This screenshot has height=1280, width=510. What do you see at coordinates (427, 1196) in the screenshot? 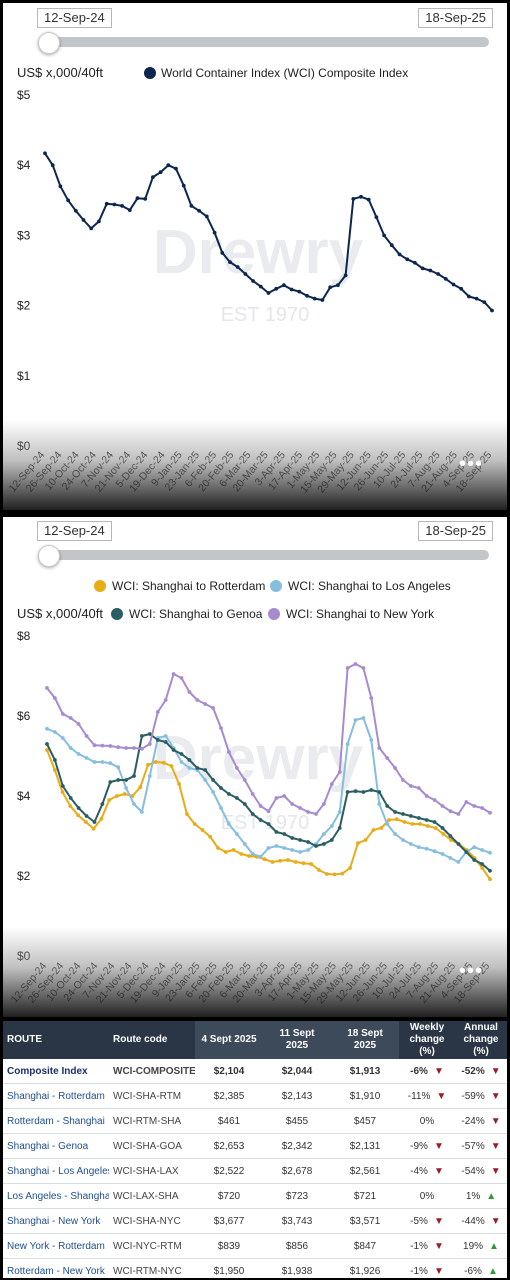
I see `weekly-change-cell: 0%` at bounding box center [427, 1196].